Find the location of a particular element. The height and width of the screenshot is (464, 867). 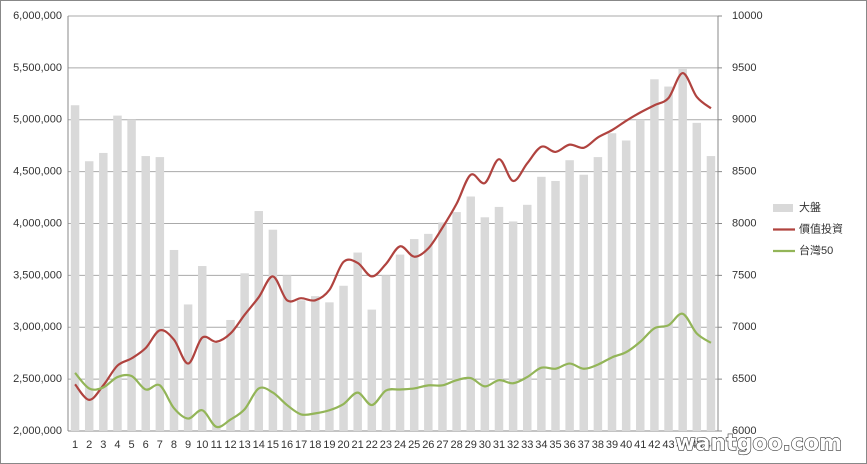

x-tick-label: 10 is located at coordinates (202, 445).